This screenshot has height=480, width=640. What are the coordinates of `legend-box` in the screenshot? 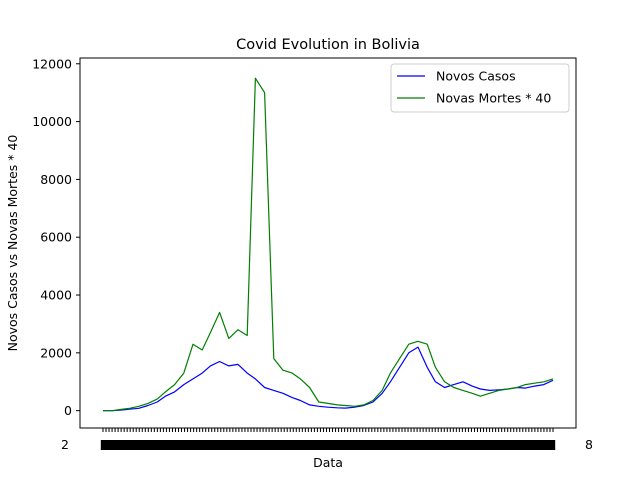 It's located at (480, 88).